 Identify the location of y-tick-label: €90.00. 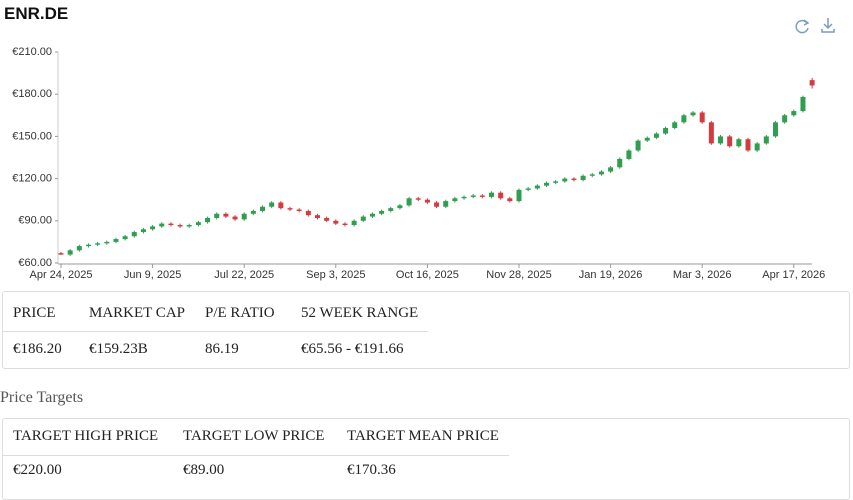
(35, 221).